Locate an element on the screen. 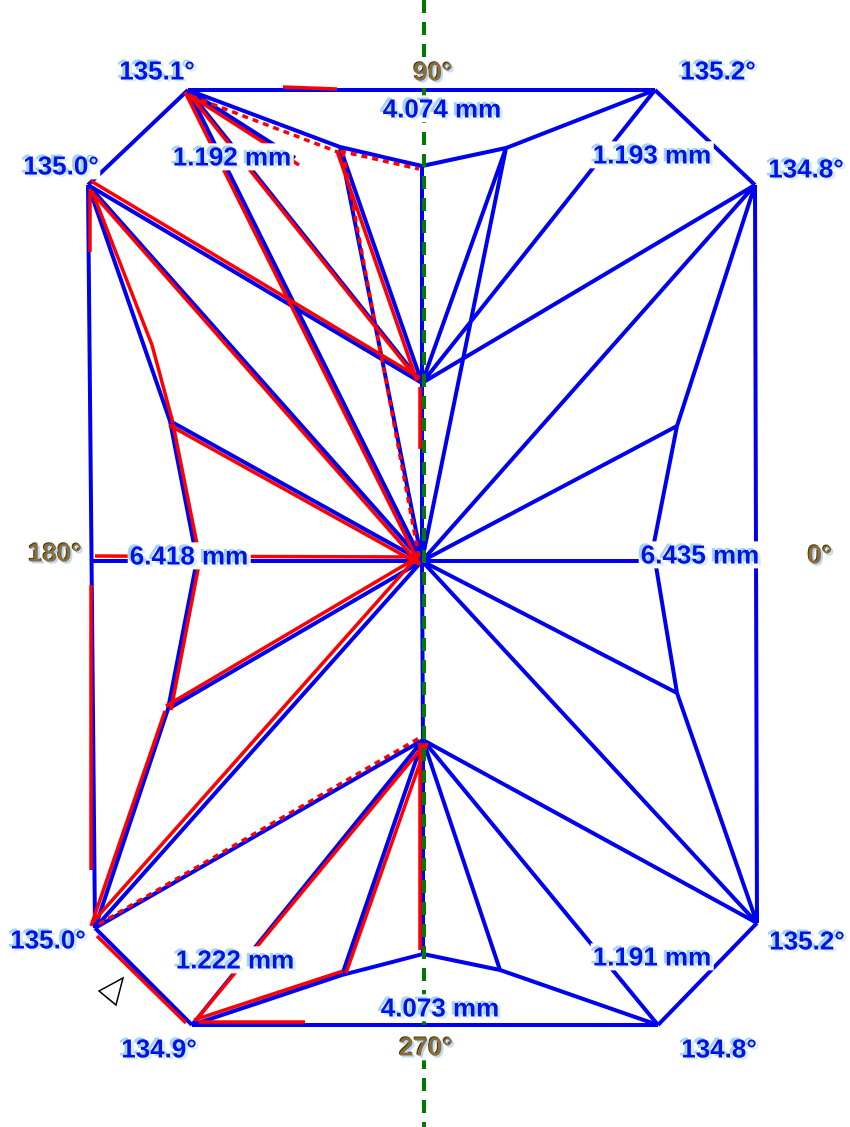  cursor-triangle-icon is located at coordinates (111, 991).